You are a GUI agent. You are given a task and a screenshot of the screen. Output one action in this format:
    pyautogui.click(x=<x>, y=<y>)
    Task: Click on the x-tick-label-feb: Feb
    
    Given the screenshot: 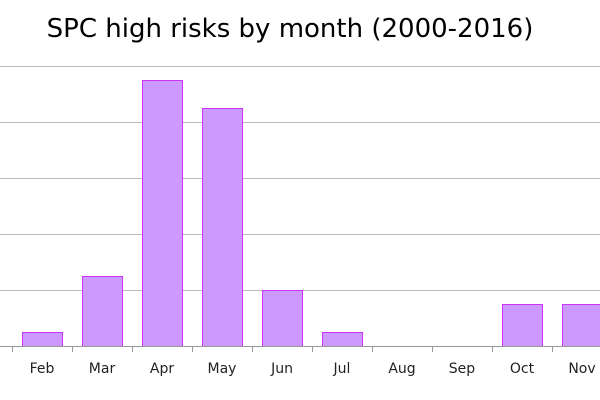 What is the action you would take?
    pyautogui.click(x=42, y=369)
    